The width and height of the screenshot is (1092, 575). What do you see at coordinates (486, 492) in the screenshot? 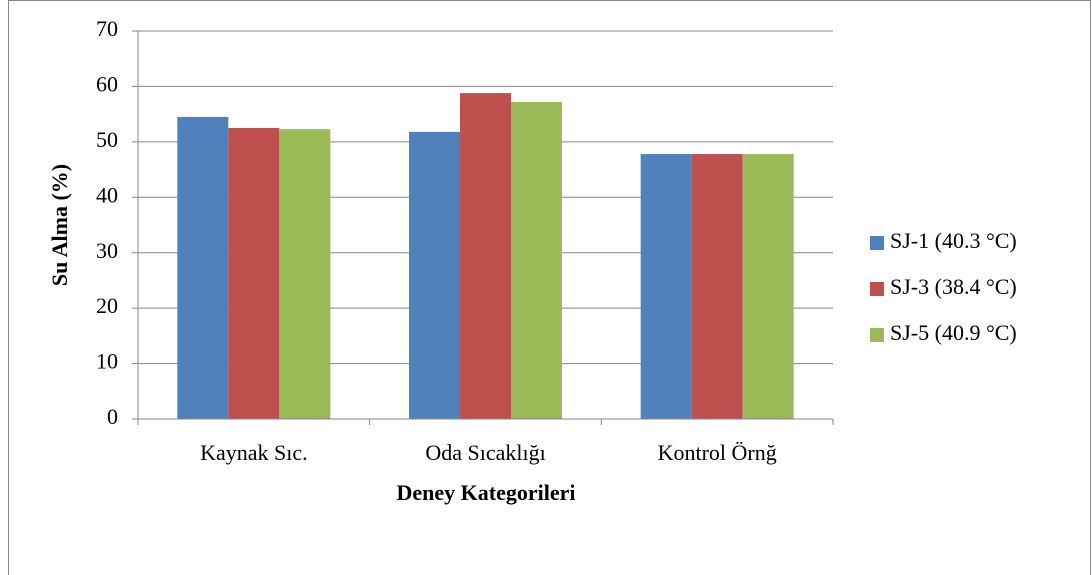
I see `x-axis-label: Deney Kategorileri` at bounding box center [486, 492].